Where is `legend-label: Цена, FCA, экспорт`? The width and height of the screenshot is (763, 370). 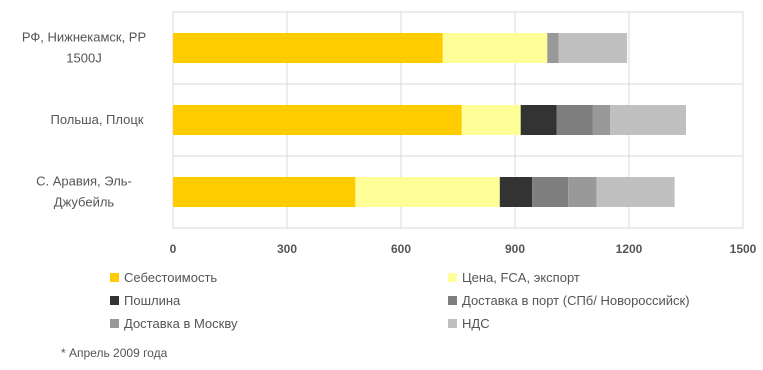
legend-label: Цена, FCA, экспорт is located at coordinates (521, 277).